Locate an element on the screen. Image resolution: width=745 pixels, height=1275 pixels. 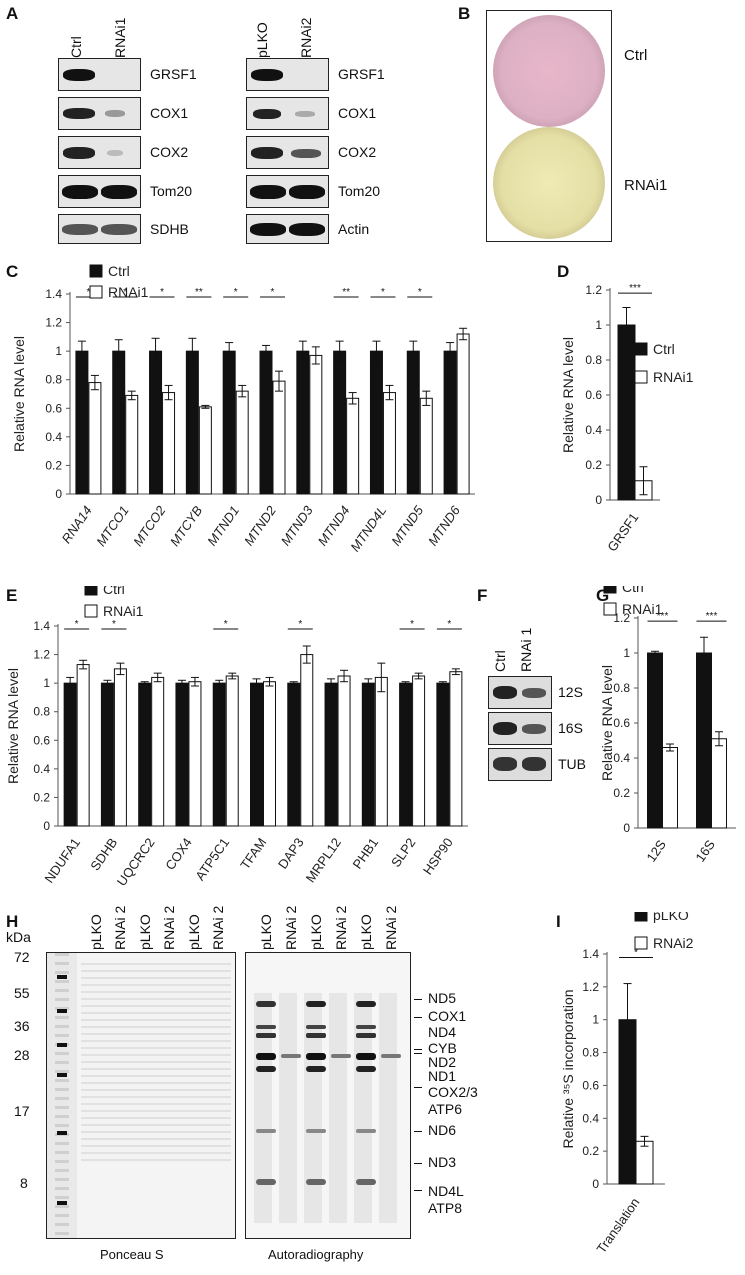
gel-caption-ponceau: Ponceau S is located at coordinates (132, 1254).